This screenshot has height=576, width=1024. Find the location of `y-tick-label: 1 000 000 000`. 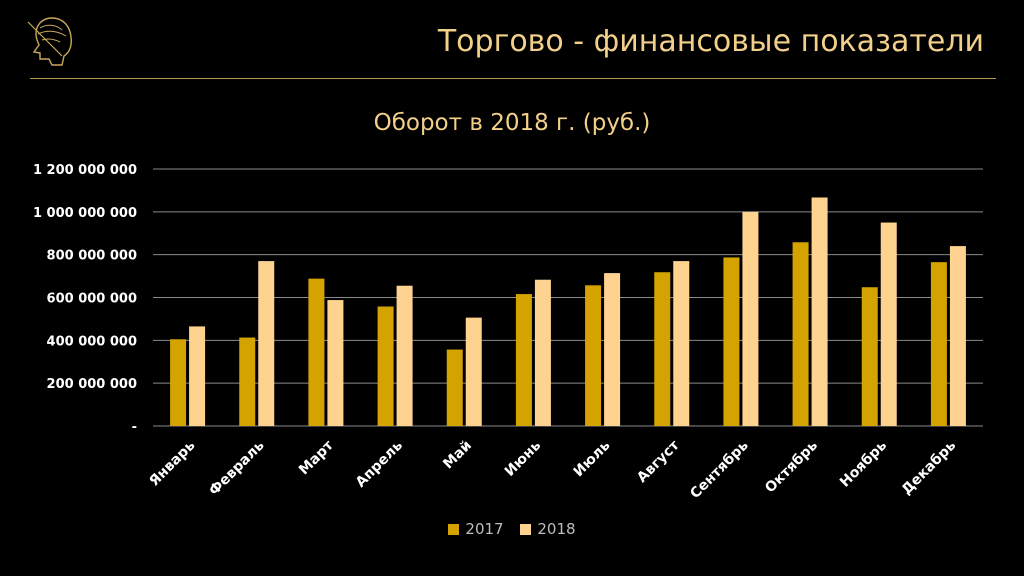

y-tick-label: 1 000 000 000 is located at coordinates (85, 213).